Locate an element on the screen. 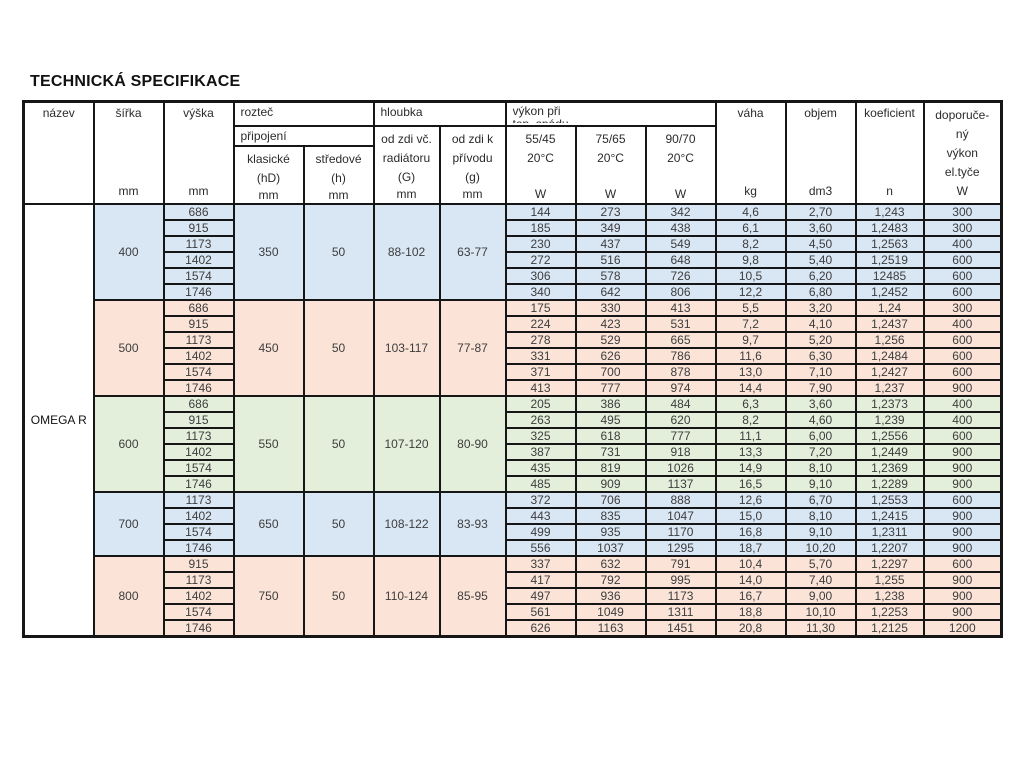 The height and width of the screenshot is (768, 1024). cell-doporuceny-vykon: 400 is located at coordinates (962, 420).